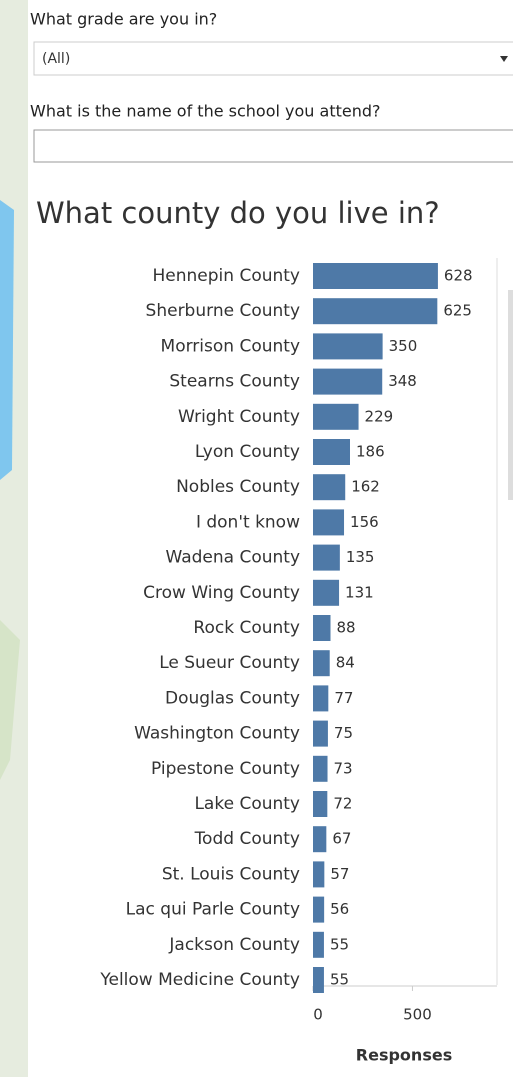  Describe the element at coordinates (346, 628) in the screenshot. I see `data-label: 88` at that location.